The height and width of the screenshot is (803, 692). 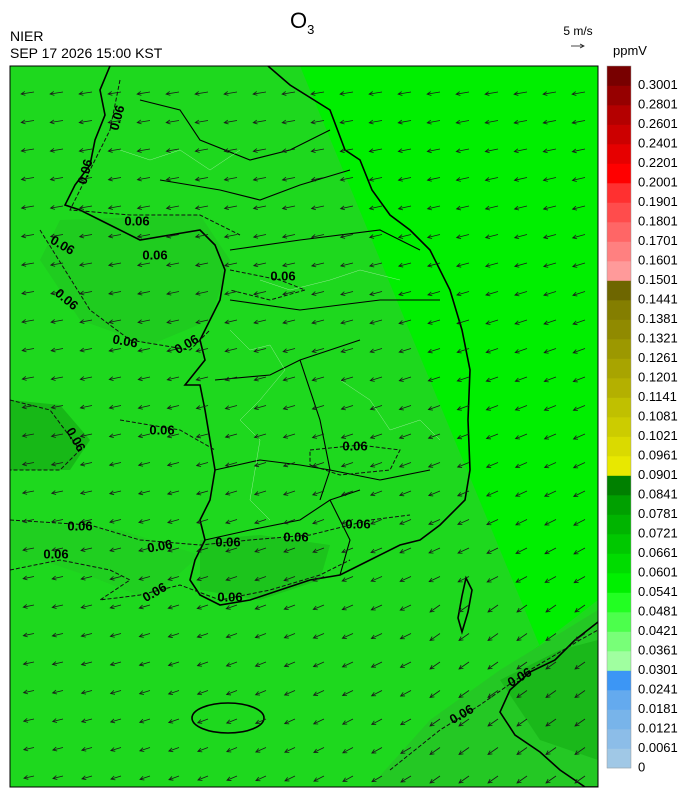 I want to click on colorbar-label: 0.0601, so click(x=658, y=571).